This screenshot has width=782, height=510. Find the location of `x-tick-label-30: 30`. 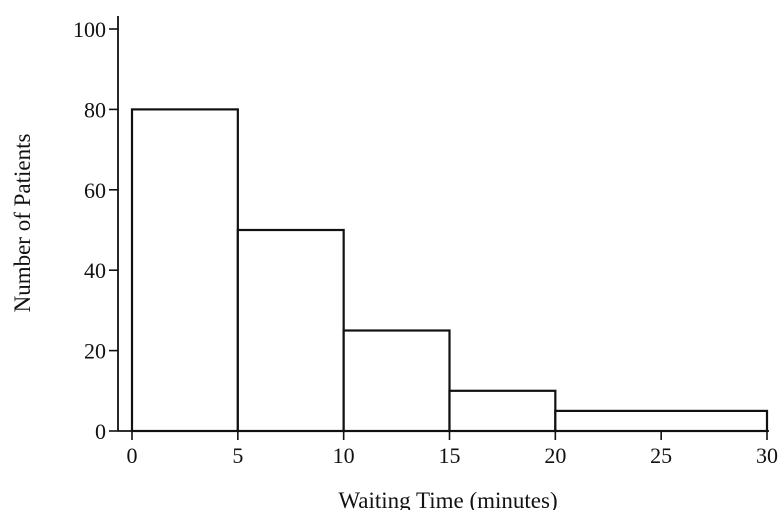

x-tick-label-30: 30 is located at coordinates (767, 455).